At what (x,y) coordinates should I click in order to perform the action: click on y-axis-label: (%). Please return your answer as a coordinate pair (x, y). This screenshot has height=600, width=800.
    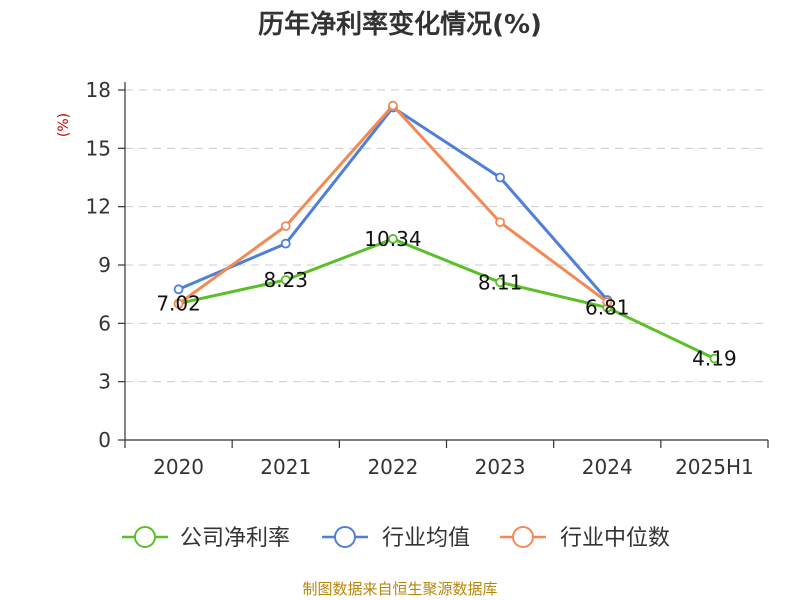
    Looking at the image, I should click on (64, 125).